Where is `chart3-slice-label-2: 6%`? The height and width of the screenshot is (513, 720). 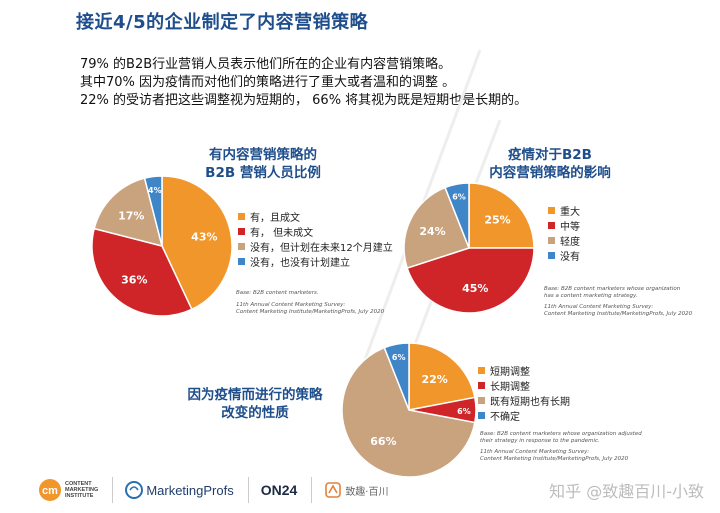 chart3-slice-label-2: 6% is located at coordinates (464, 411).